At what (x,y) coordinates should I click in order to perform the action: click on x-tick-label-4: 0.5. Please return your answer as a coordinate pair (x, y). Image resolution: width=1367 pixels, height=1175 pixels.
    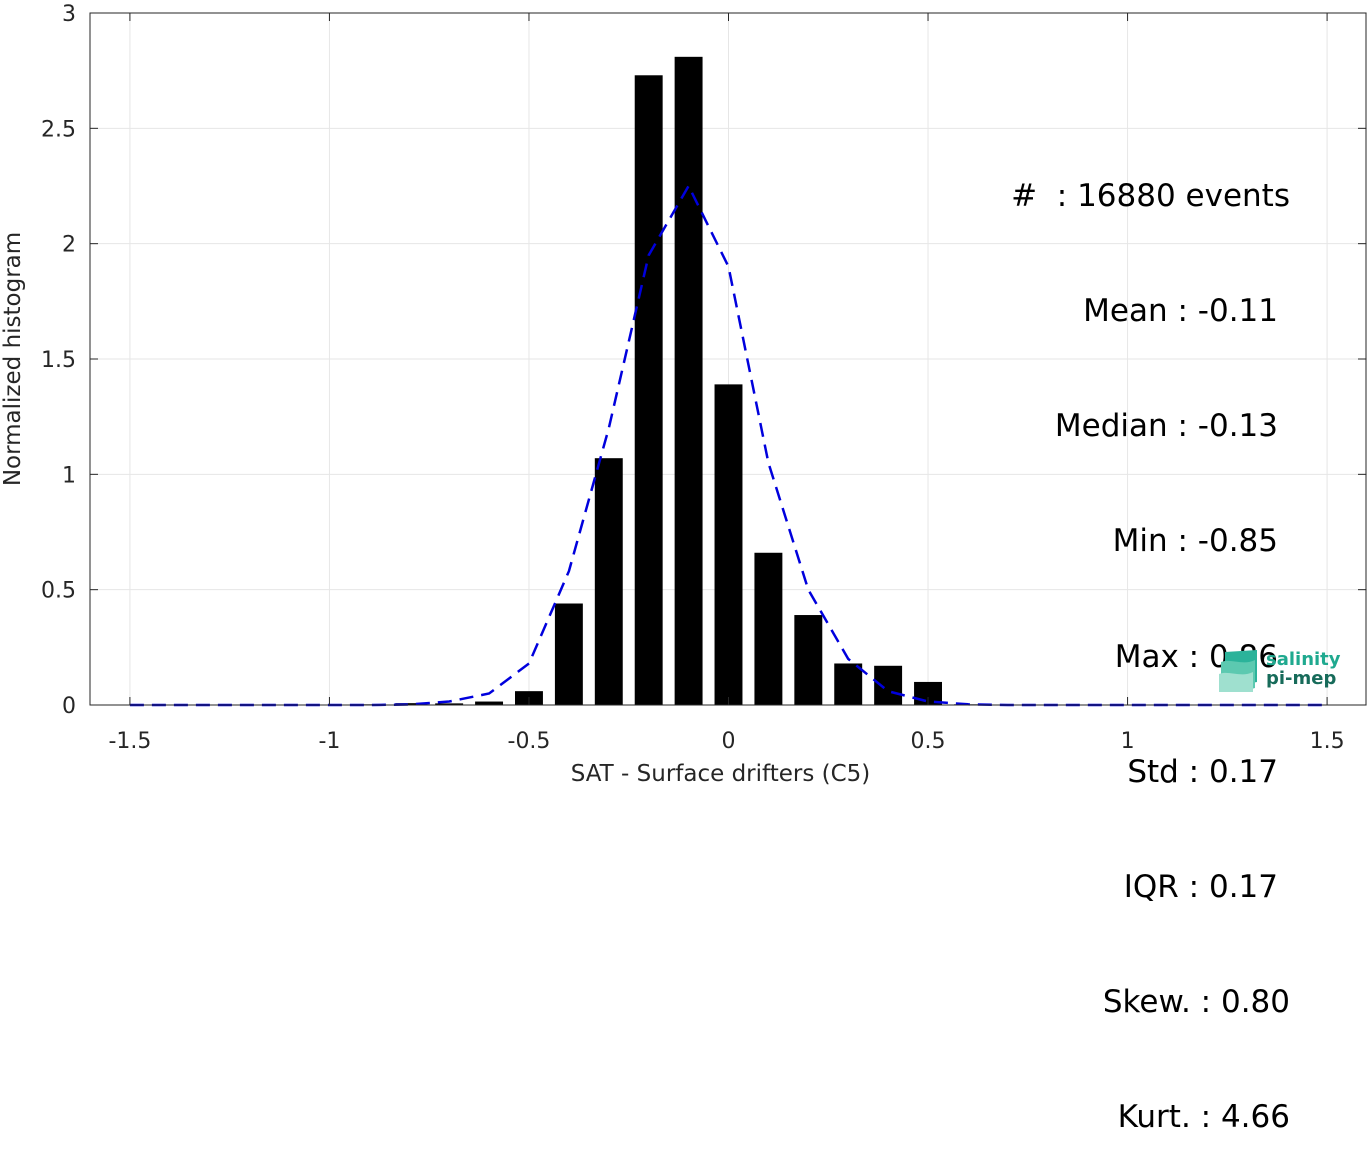
    Looking at the image, I should click on (928, 741).